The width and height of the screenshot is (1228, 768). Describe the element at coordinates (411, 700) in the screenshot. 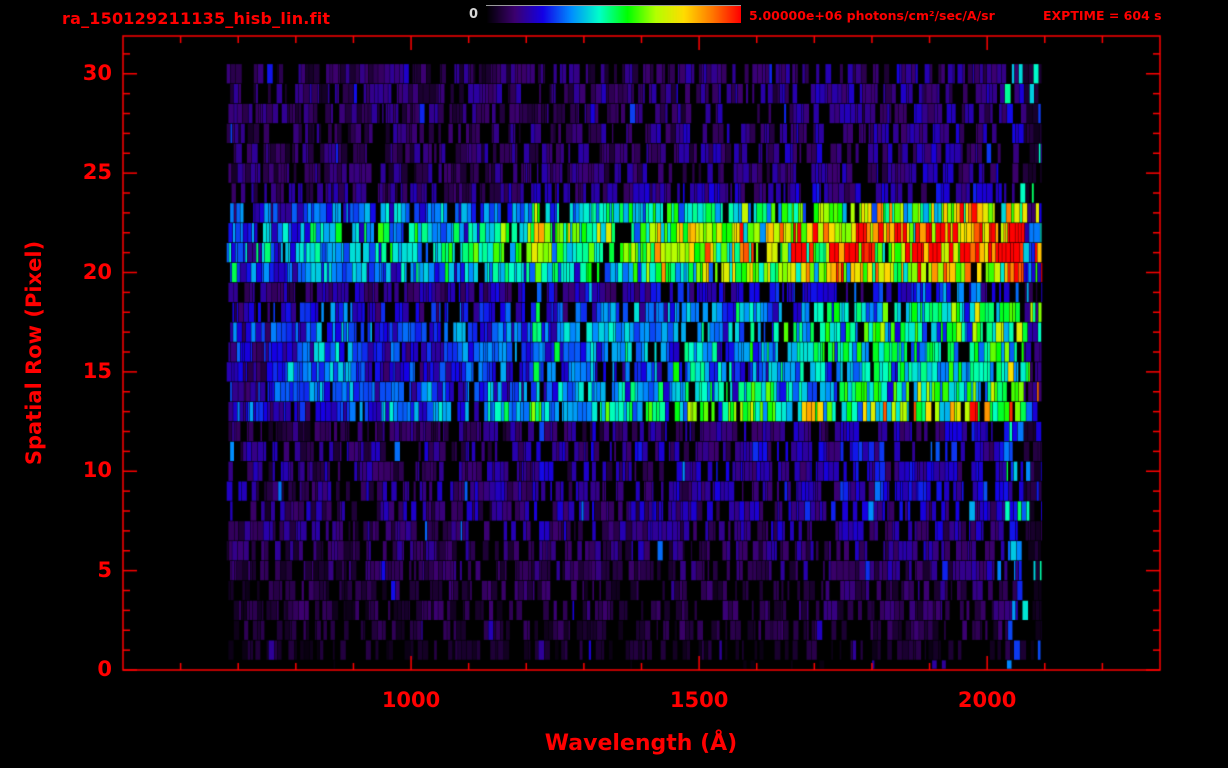

I see `x-tick-label: 1000` at that location.